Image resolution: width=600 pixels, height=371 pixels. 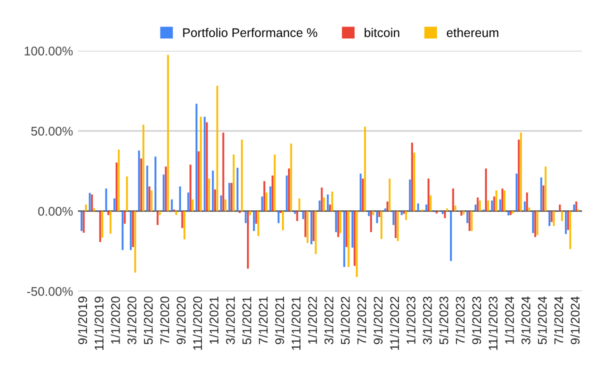 I want to click on x-tick-label: 7/1/2020, so click(x=165, y=320).